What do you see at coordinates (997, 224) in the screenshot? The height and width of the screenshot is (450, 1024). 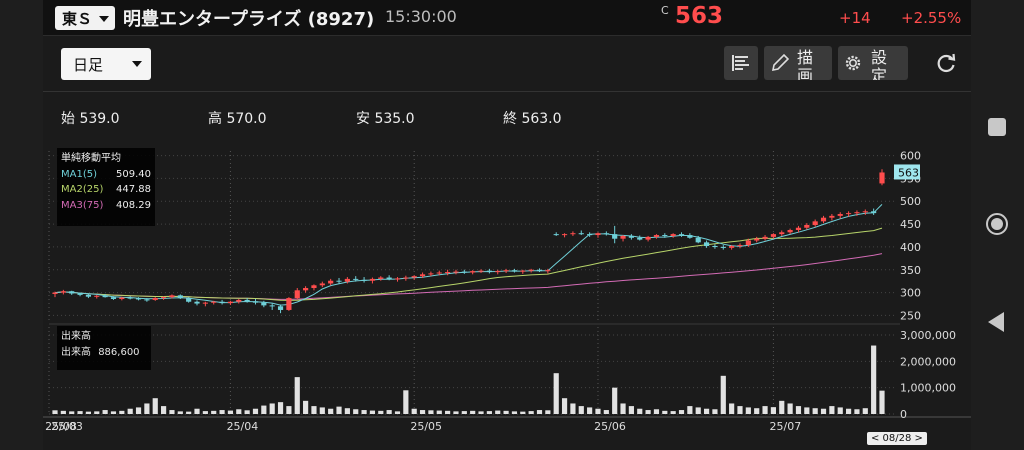 I see `home-button` at bounding box center [997, 224].